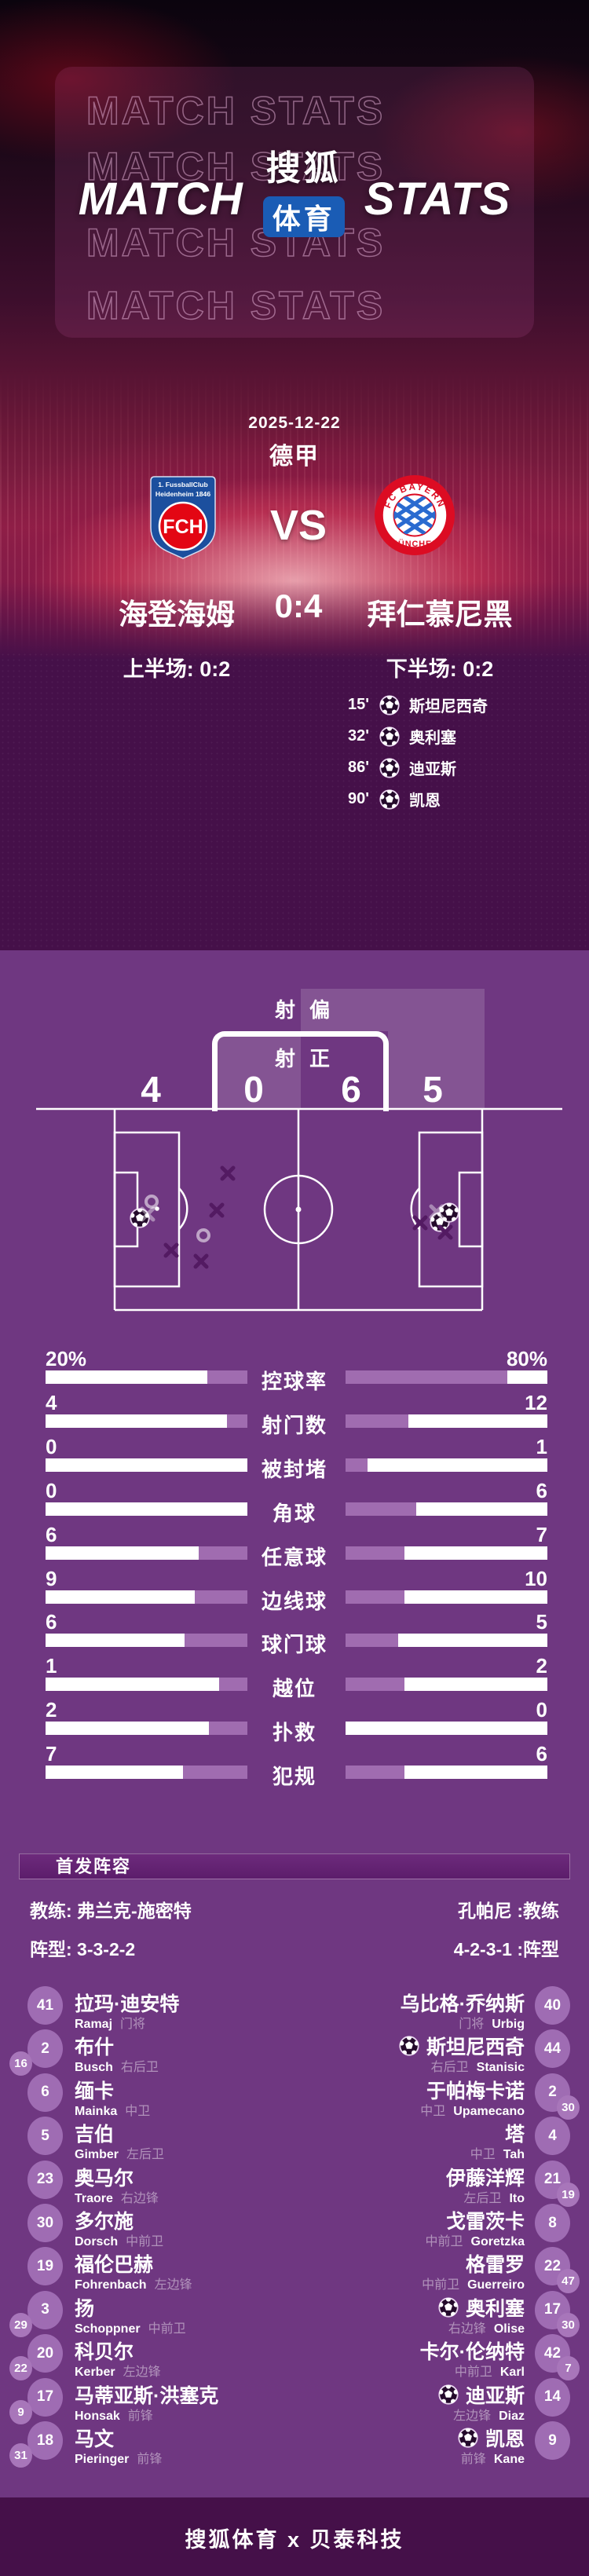 The image size is (589, 2576). Describe the element at coordinates (506, 1949) in the screenshot. I see `away-formation: 4-2-3-1 :阵型` at that location.